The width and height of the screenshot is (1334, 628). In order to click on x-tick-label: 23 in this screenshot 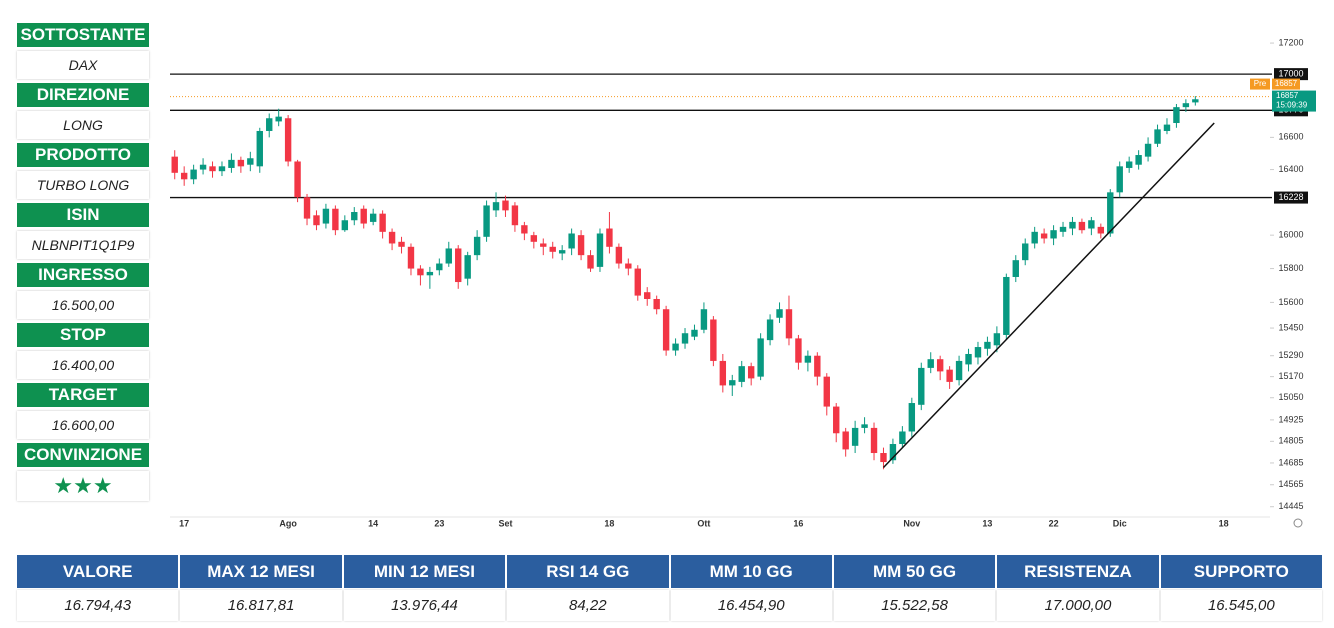, I will do `click(439, 523)`.